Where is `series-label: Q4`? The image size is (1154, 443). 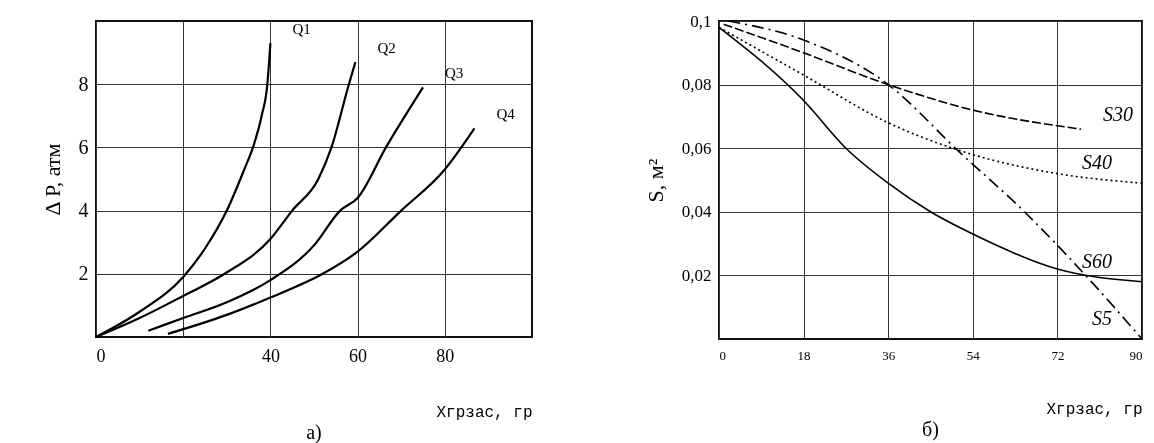 series-label: Q4 is located at coordinates (506, 114).